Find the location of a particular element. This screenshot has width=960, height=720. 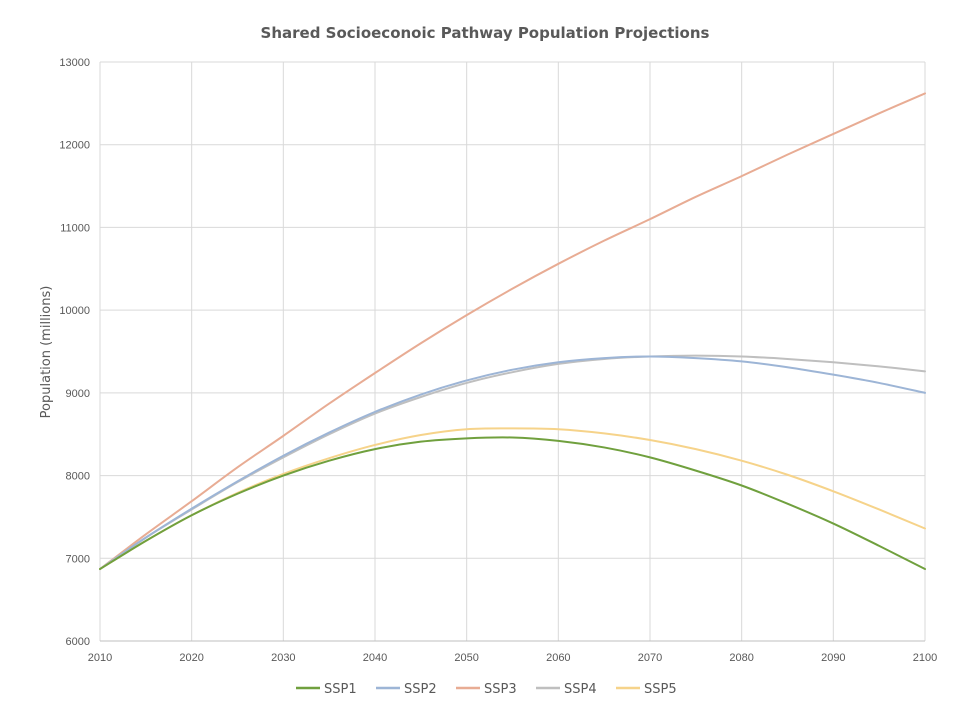

x-tick-label: 2060 is located at coordinates (558, 658).